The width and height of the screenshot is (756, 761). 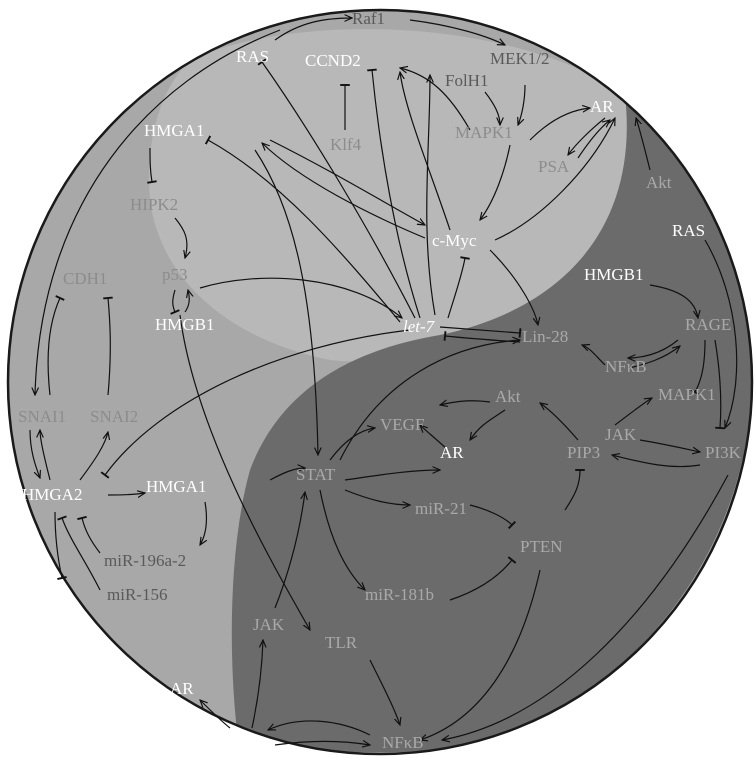 What do you see at coordinates (483, 578) in the screenshot?
I see `edge-mir181b-pten` at bounding box center [483, 578].